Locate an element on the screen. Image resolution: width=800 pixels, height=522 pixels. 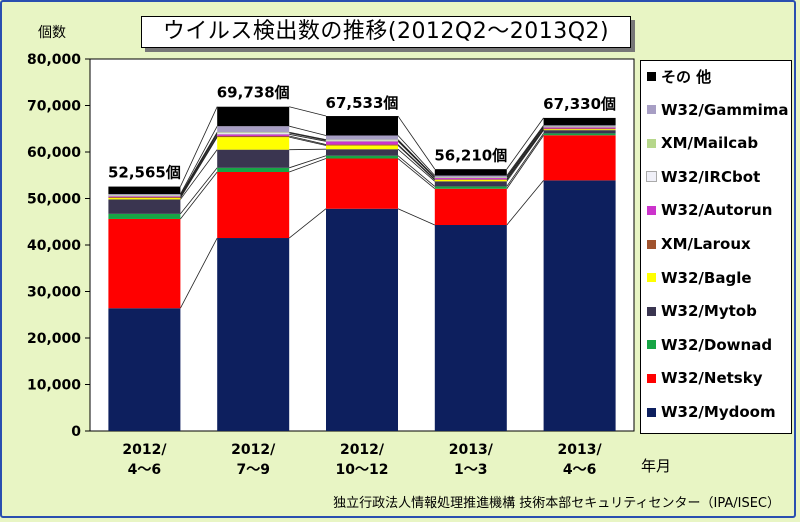
legend-item: XM/Laroux is located at coordinates (699, 244).